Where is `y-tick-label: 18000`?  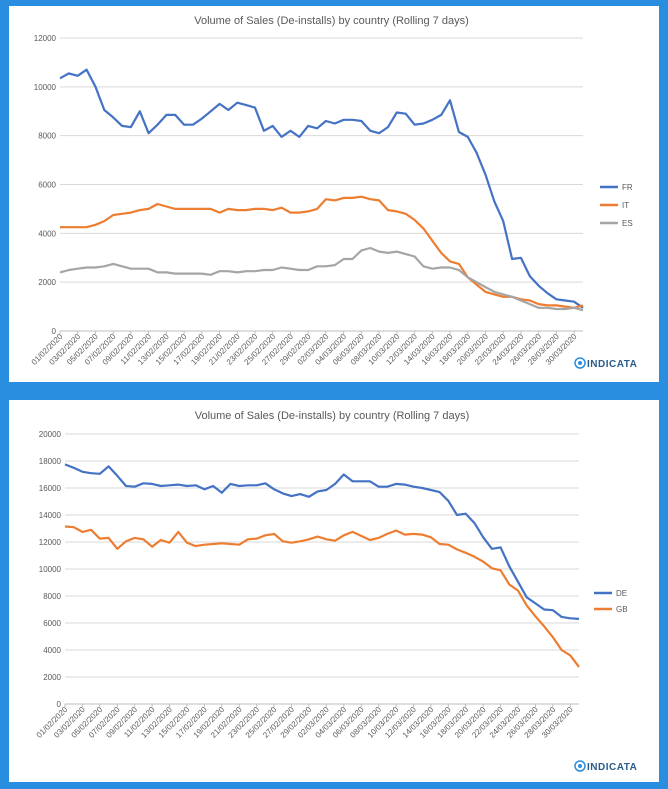
y-tick-label: 18000 is located at coordinates (50, 461).